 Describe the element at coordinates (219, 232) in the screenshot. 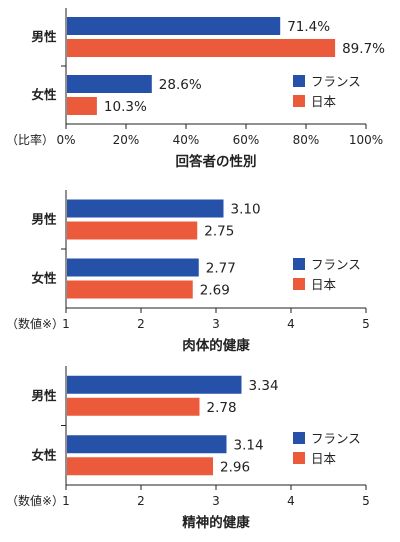

I see `data-label: 2.75` at that location.